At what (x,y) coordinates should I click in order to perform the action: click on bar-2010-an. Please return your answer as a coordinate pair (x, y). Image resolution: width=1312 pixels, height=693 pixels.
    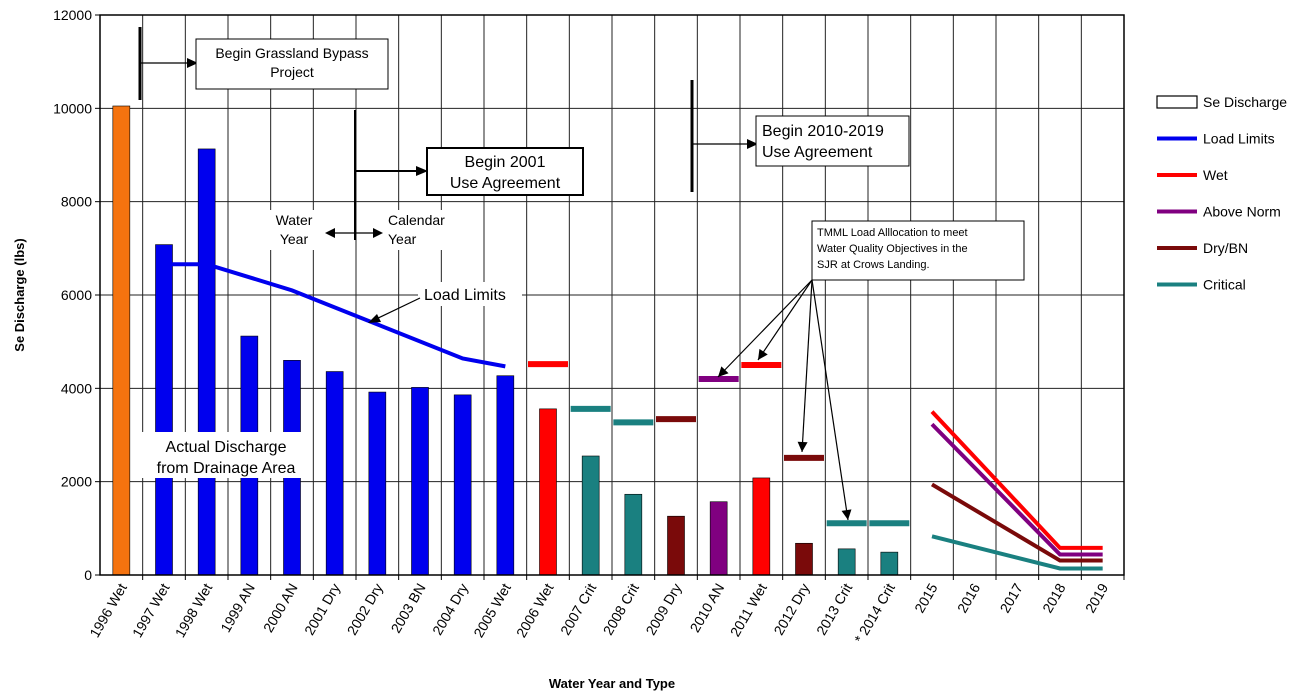
    Looking at the image, I should click on (718, 538).